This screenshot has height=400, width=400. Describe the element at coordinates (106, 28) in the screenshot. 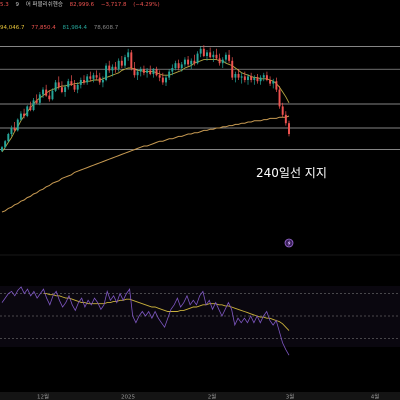

I see `header-ma4: 78,608.7` at that location.